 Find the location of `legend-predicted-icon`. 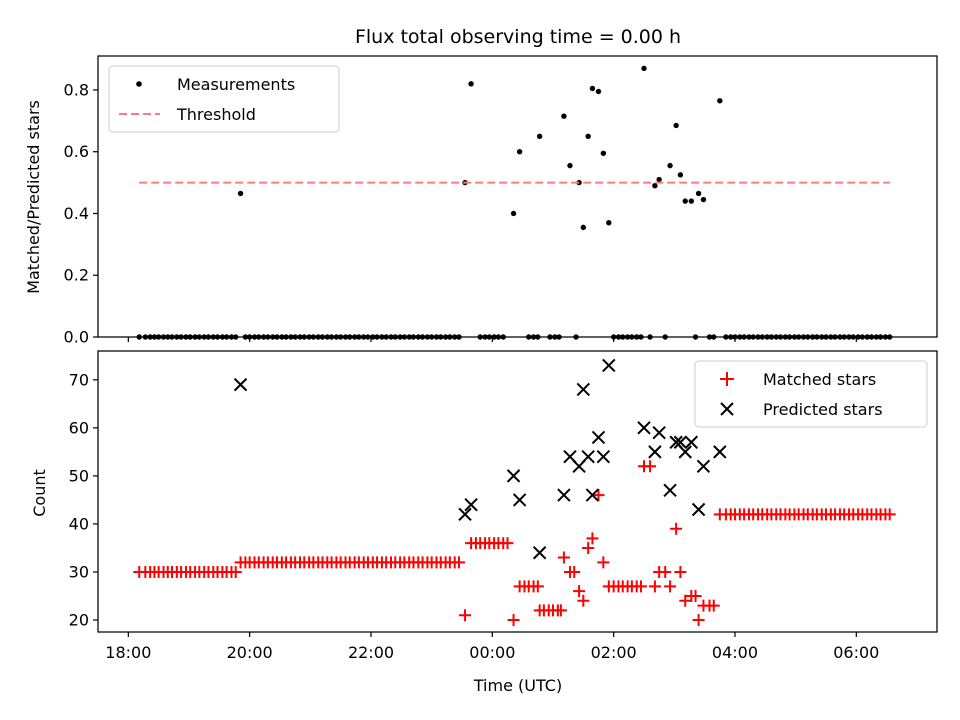

legend-predicted-icon is located at coordinates (727, 409).